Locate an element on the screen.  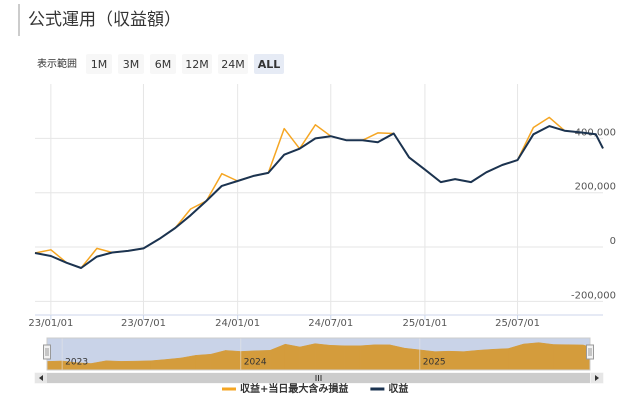
legend-label: 収益+当日最大含み損益 is located at coordinates (294, 388).